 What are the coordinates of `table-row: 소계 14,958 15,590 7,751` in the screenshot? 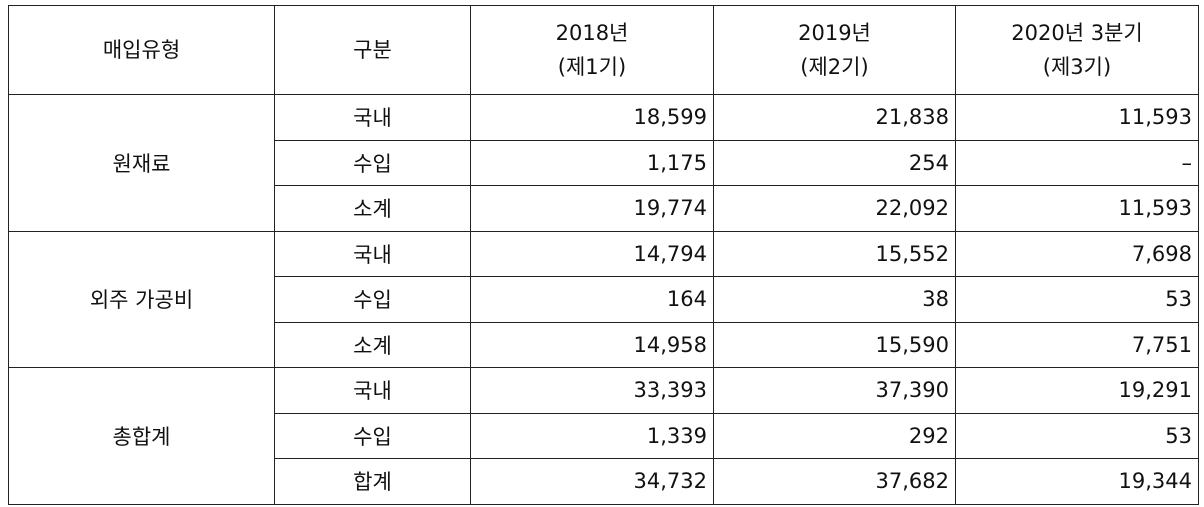 It's located at (604, 344).